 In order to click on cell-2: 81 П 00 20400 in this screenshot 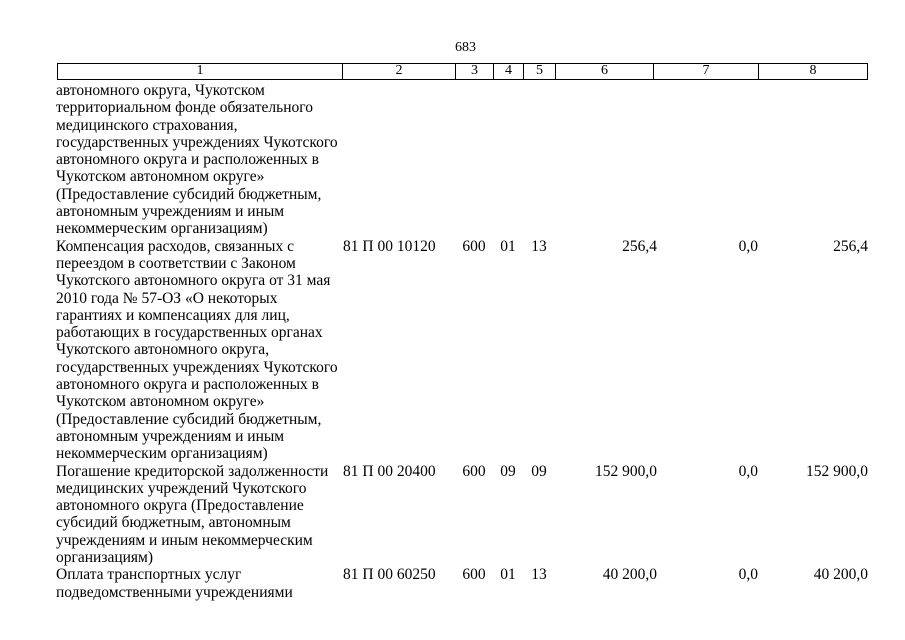, I will do `click(389, 471)`.